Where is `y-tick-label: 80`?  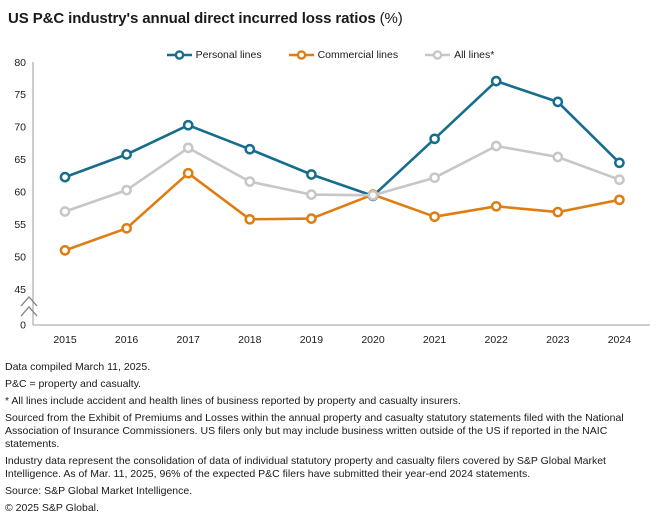 y-tick-label: 80 is located at coordinates (20, 63).